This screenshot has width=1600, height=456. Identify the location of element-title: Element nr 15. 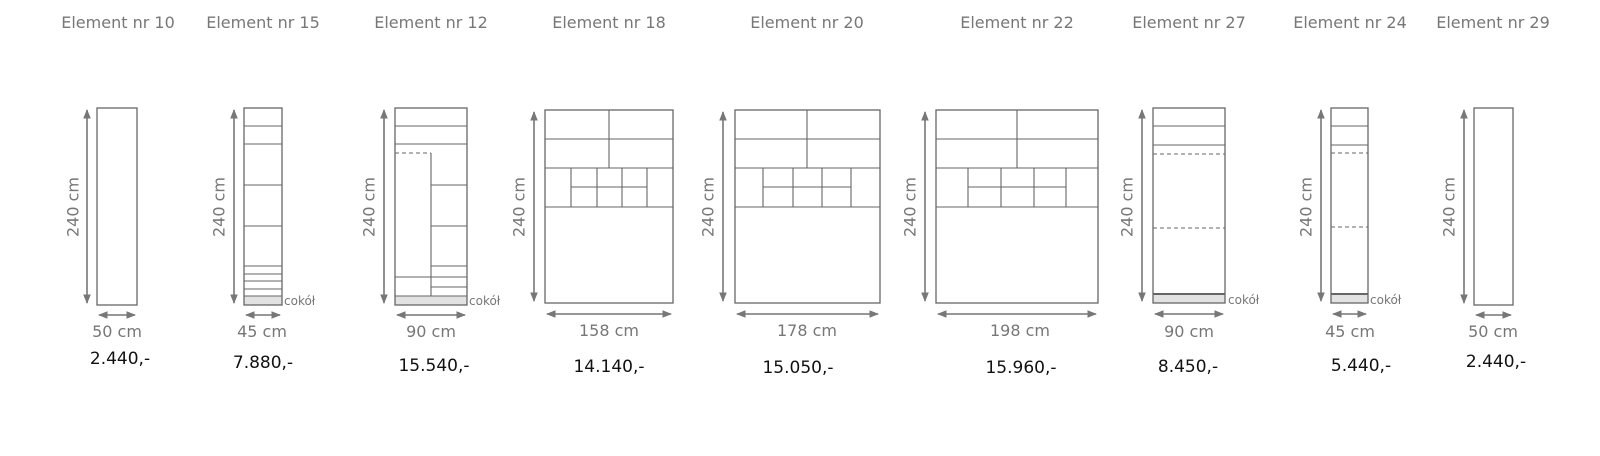
(263, 22).